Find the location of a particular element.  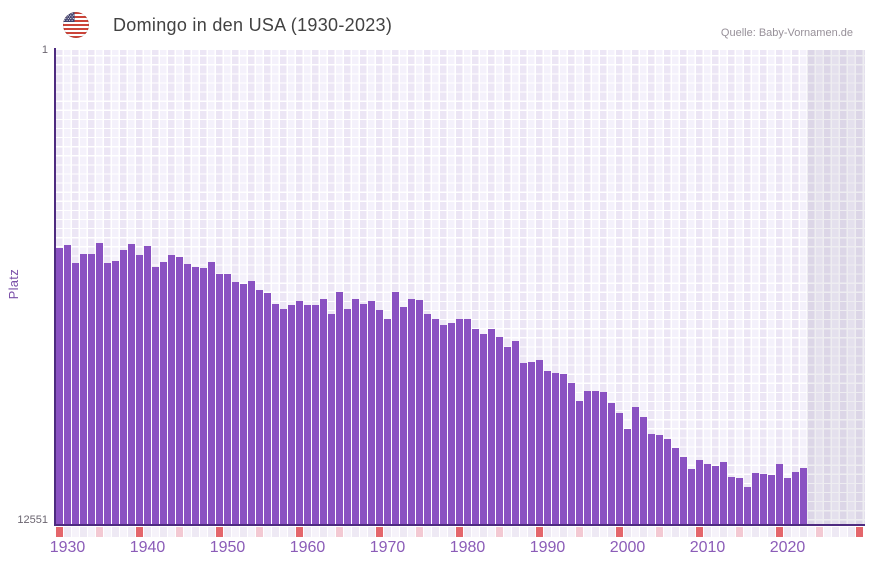

bar-1941 is located at coordinates (147, 385).